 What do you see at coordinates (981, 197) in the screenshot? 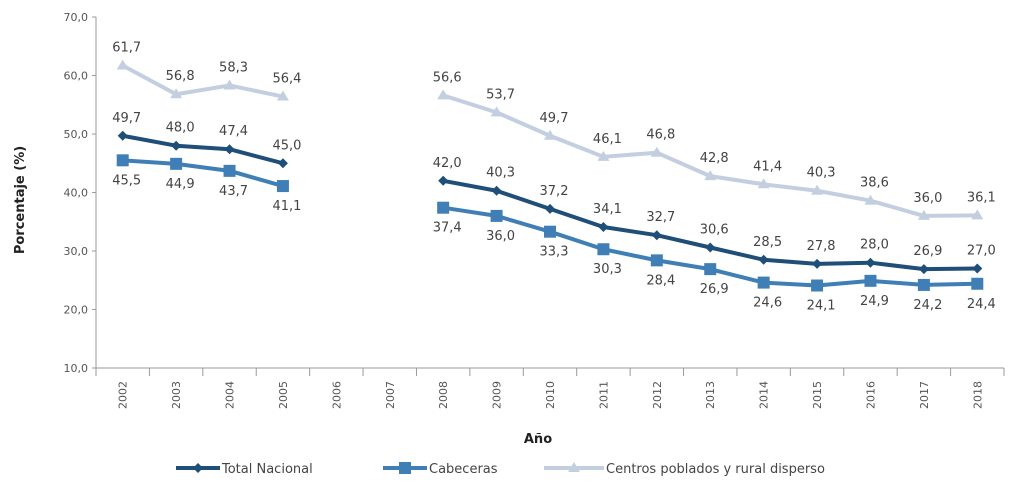
I see `data-label: 36,1` at bounding box center [981, 197].